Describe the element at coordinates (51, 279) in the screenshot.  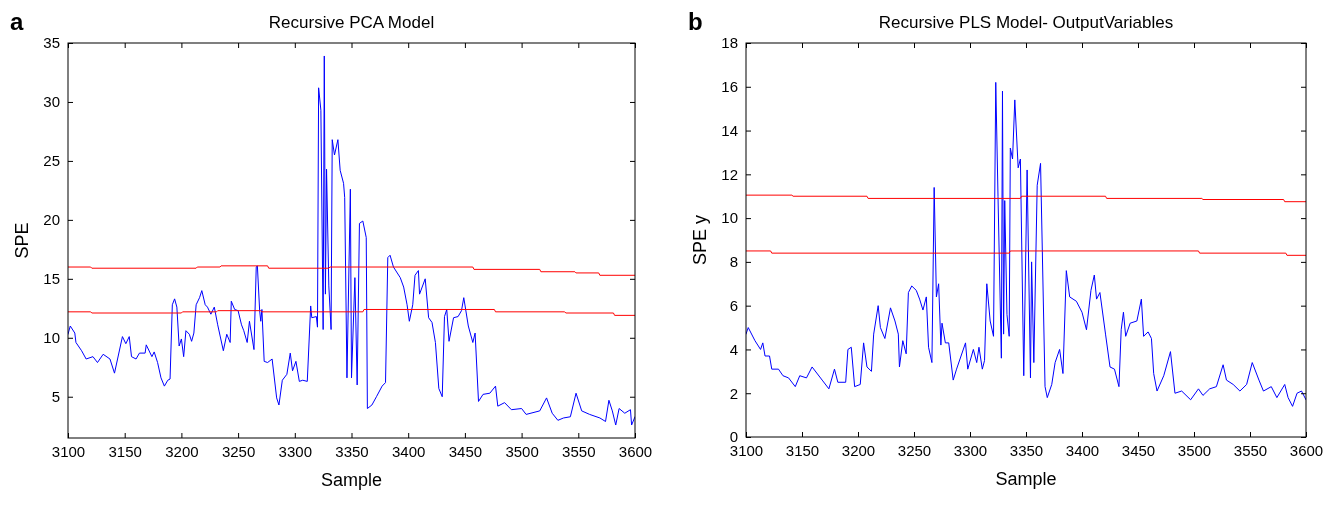
I see `y-tick-label: 15` at that location.